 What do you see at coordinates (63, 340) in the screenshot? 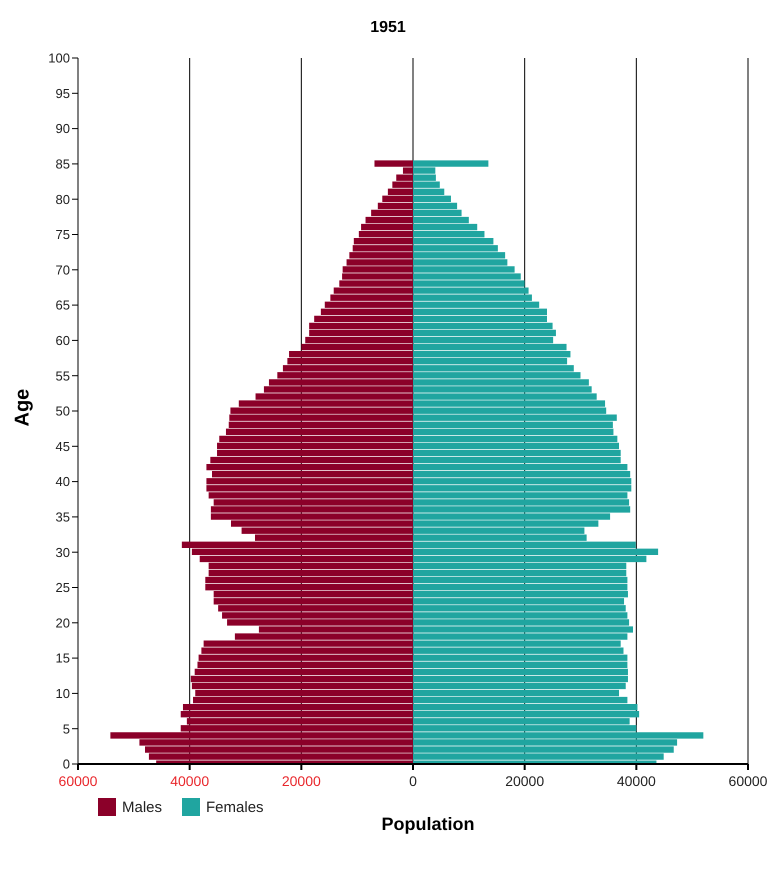
I see `y-tick-label: 60` at bounding box center [63, 340].